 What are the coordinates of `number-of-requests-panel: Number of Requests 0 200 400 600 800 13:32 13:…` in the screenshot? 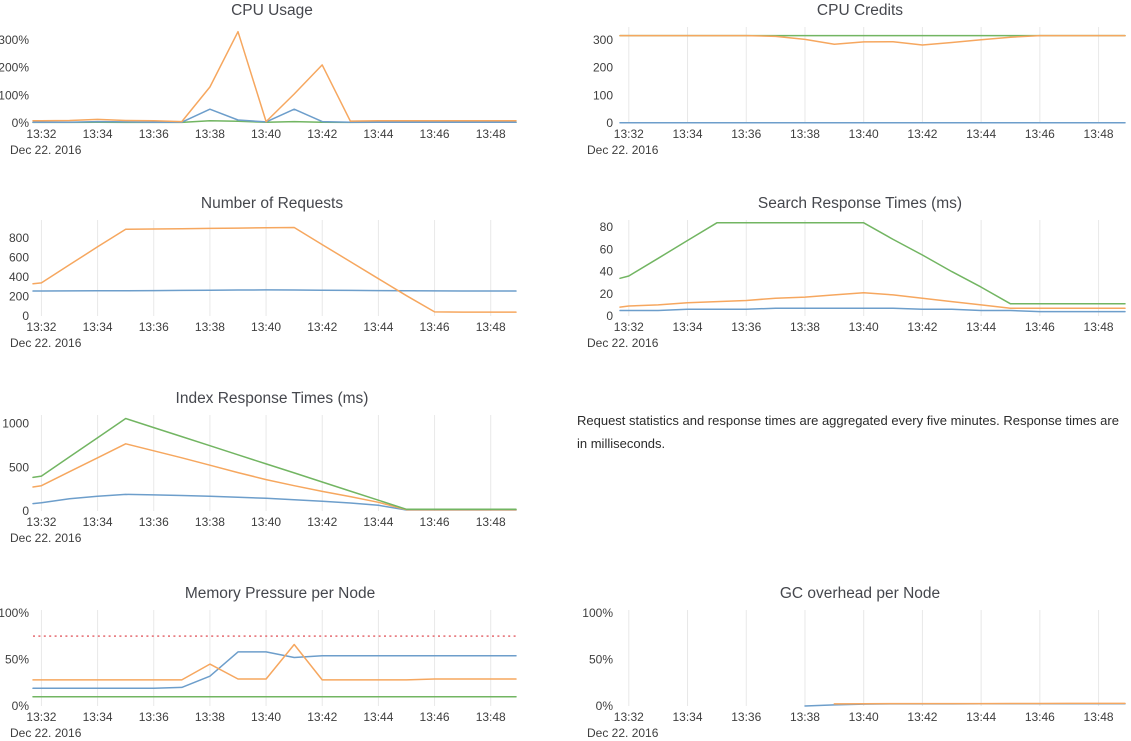 It's located at (283, 282).